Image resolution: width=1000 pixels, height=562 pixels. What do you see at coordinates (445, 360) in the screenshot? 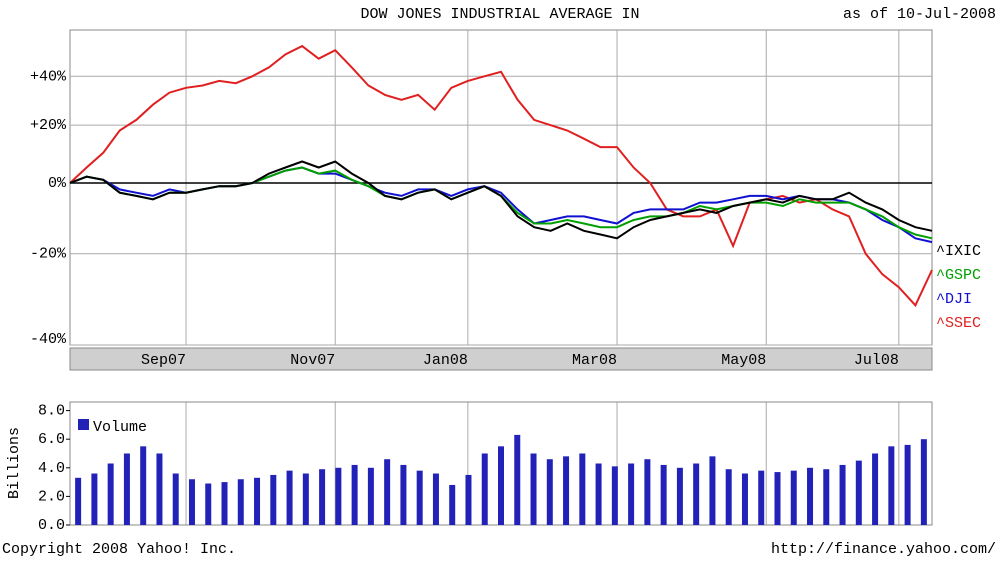
I see `x-tick-label: Jan08` at bounding box center [445, 360].